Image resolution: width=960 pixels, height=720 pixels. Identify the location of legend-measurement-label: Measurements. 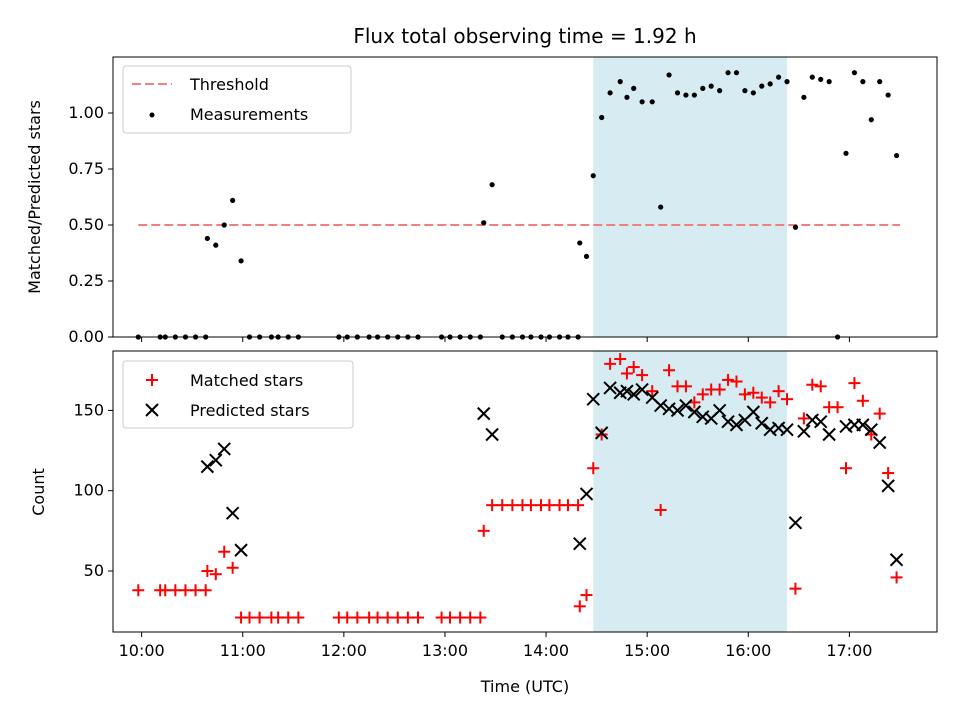
(249, 114).